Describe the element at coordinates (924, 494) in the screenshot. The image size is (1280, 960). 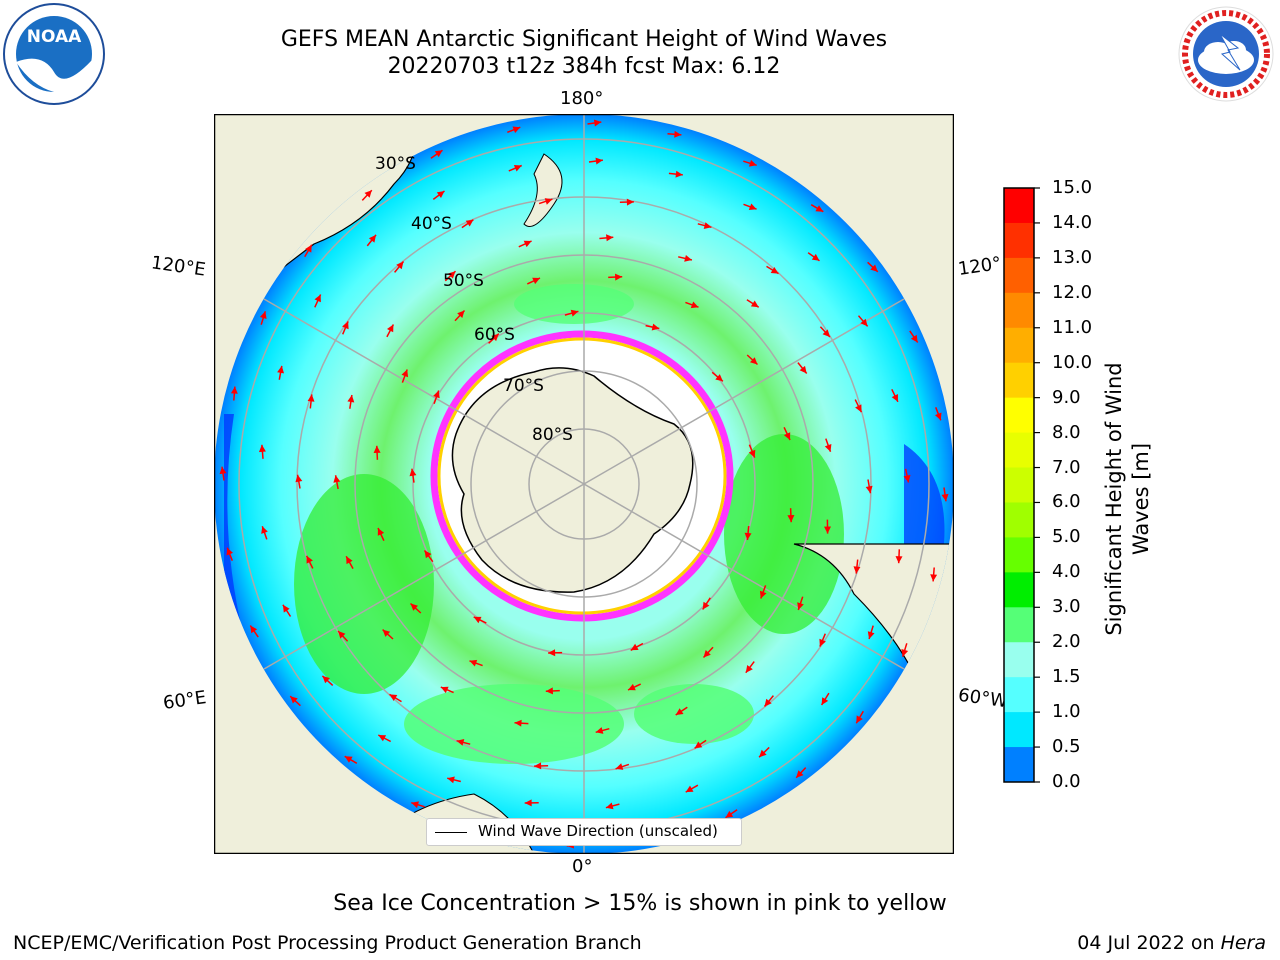
I see `low-wave-edge-east` at that location.